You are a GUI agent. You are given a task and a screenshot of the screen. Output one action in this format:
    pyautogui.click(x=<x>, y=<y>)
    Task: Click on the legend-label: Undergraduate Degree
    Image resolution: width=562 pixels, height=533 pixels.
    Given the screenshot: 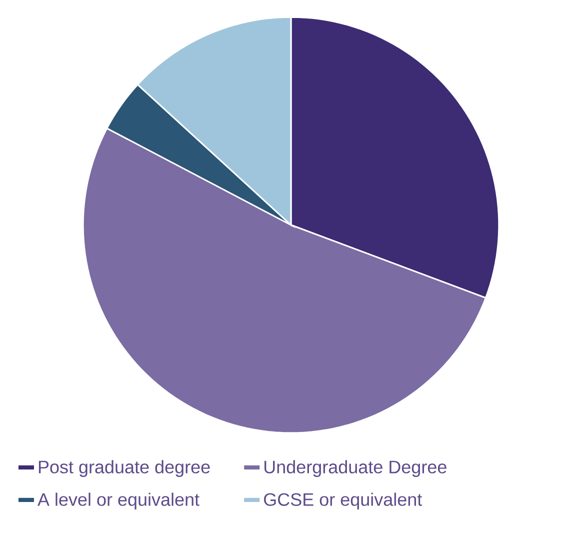 What is the action you would take?
    pyautogui.click(x=355, y=468)
    